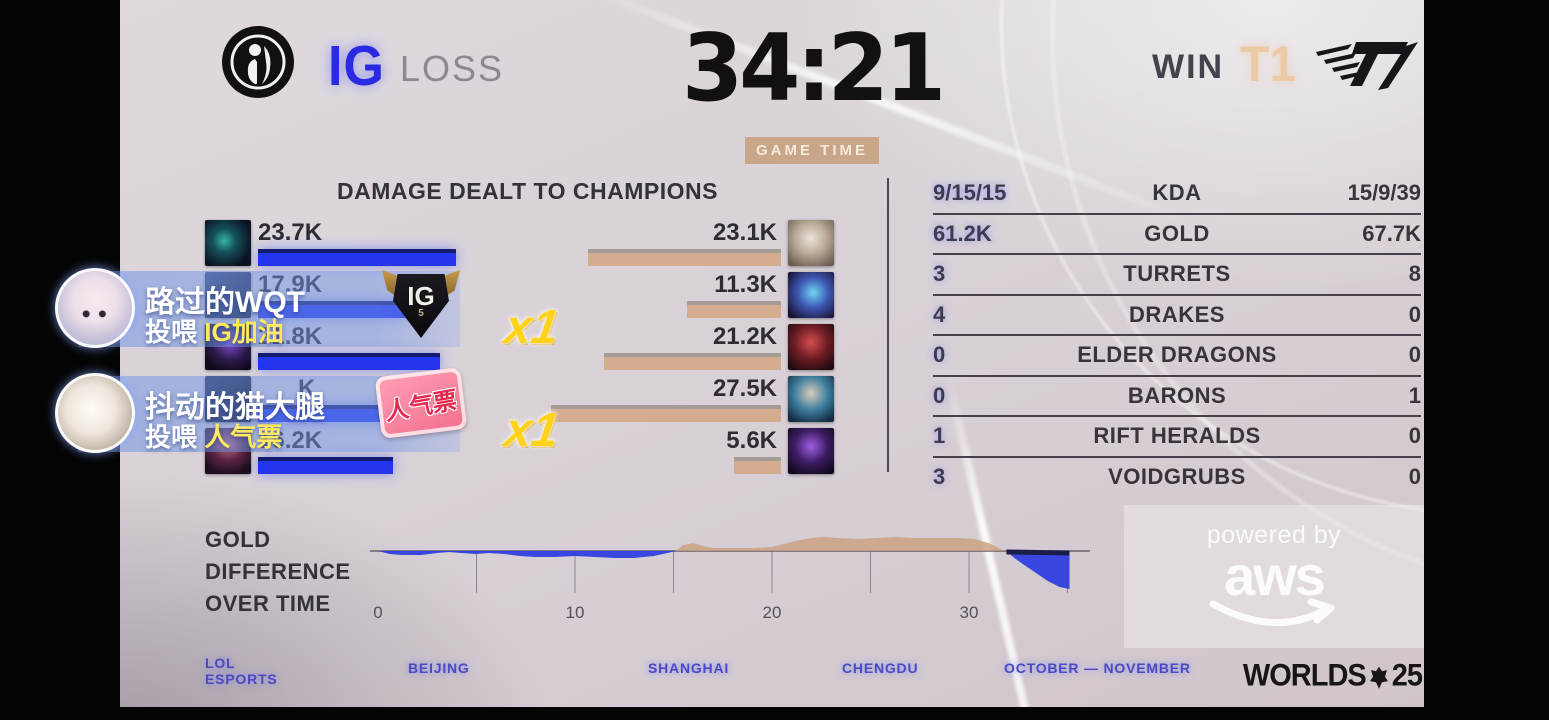  What do you see at coordinates (751, 440) in the screenshot?
I see `damage-value: 5.6K` at bounding box center [751, 440].